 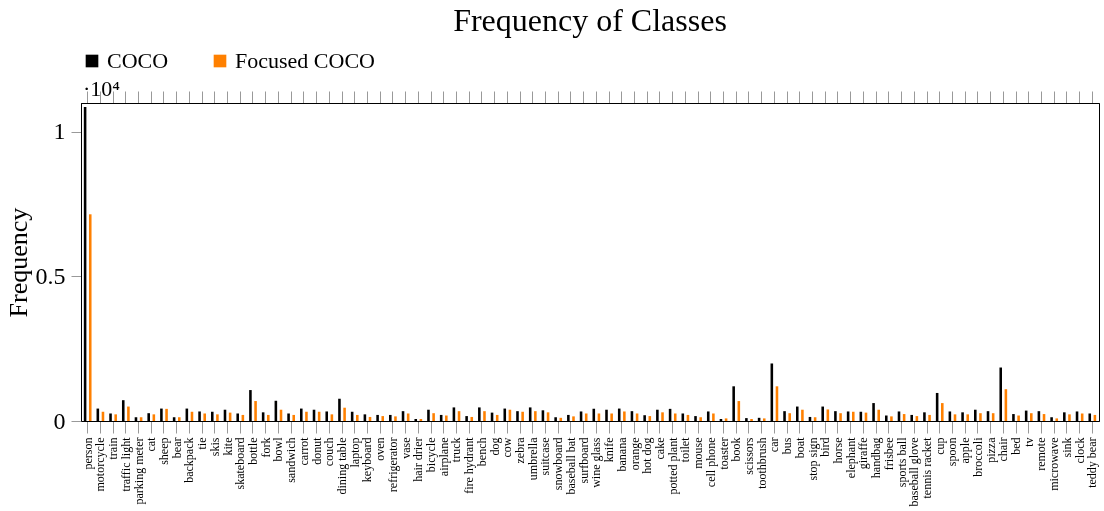 I want to click on x-tick-label: train, so click(x=113, y=448).